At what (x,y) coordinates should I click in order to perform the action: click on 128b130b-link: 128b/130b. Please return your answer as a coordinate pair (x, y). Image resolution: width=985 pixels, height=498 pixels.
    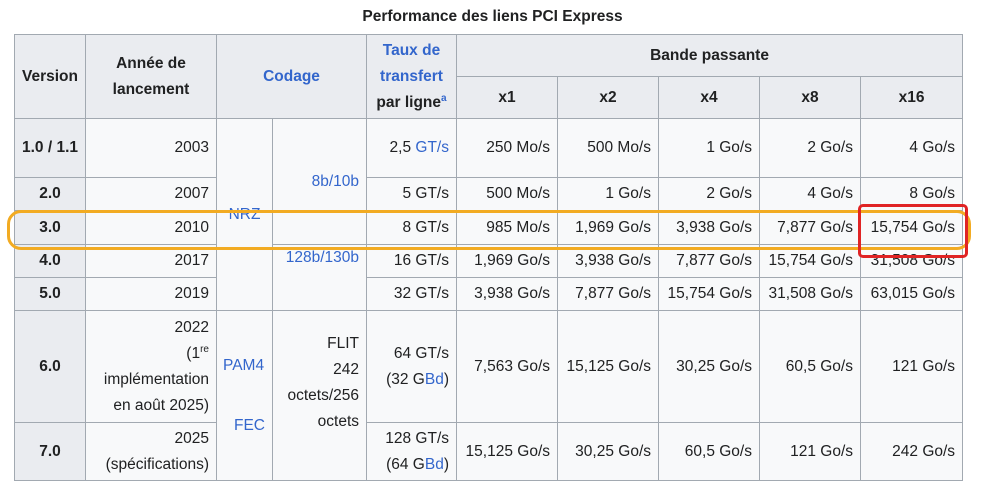
    Looking at the image, I should click on (322, 257).